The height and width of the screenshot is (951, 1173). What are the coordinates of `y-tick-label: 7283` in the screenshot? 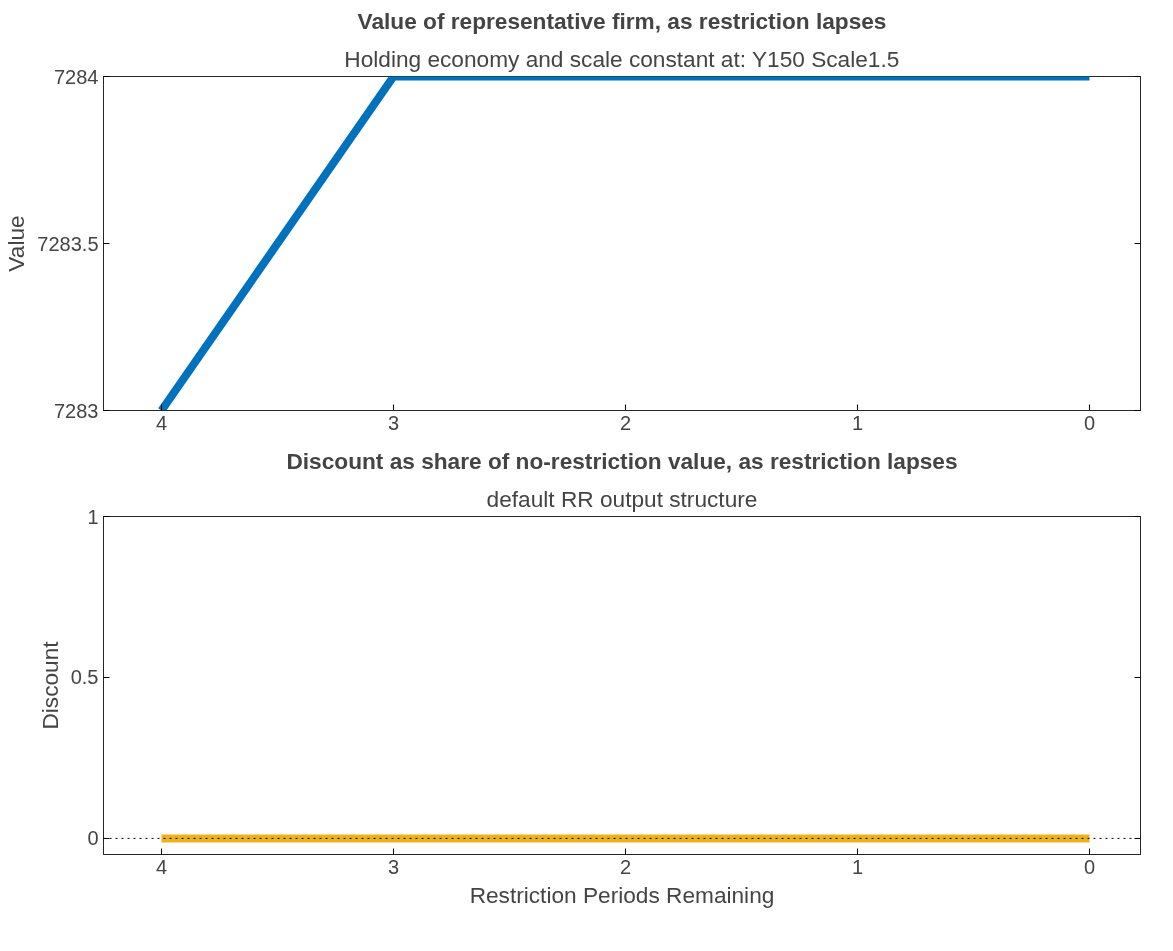 It's located at (76, 410).